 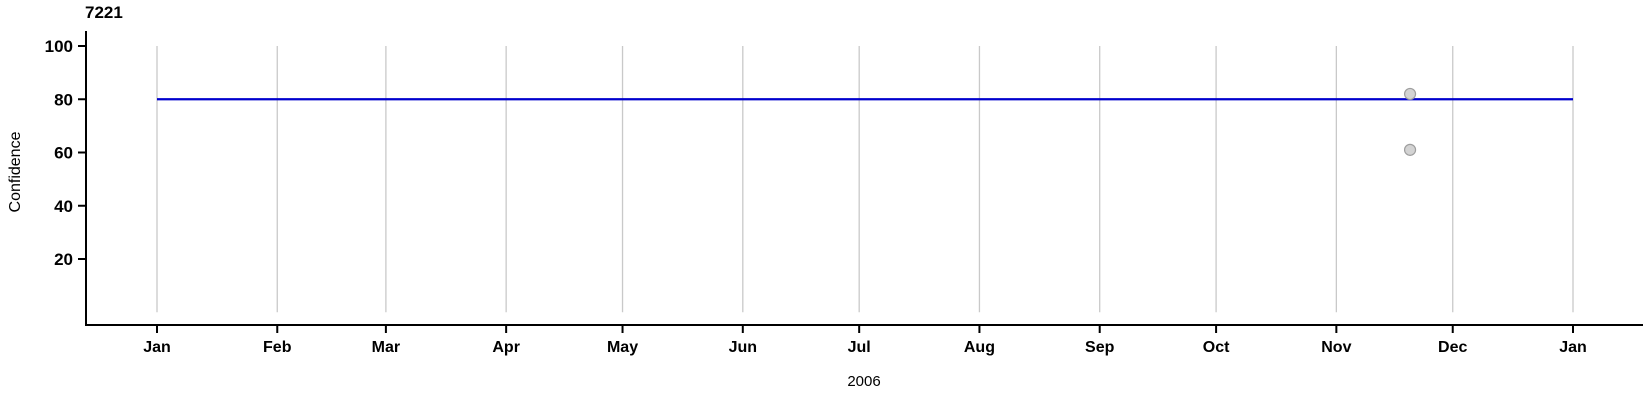 What do you see at coordinates (743, 347) in the screenshot?
I see `x-tick-label: Jun` at bounding box center [743, 347].